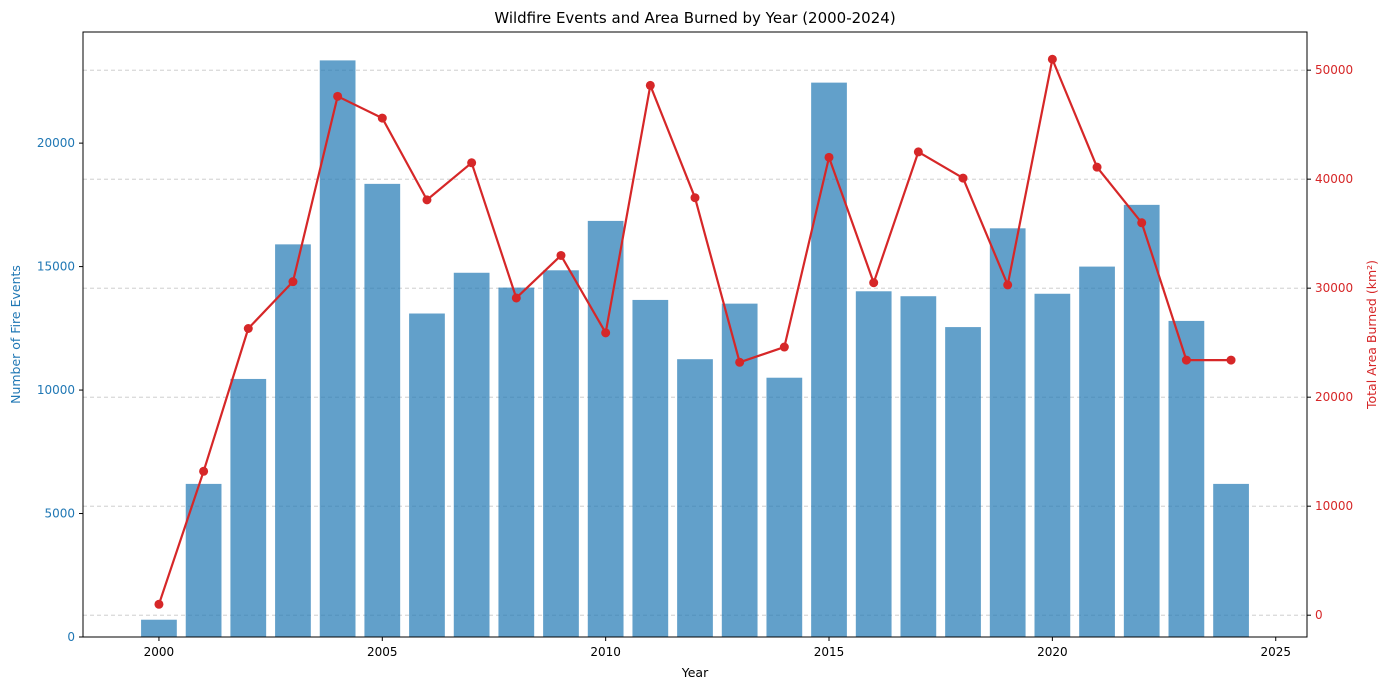 The width and height of the screenshot is (1389, 690). What do you see at coordinates (1330, 342) in the screenshot?
I see `y-axis-right: 0 10000 20000 30000 40000 50000` at bounding box center [1330, 342].